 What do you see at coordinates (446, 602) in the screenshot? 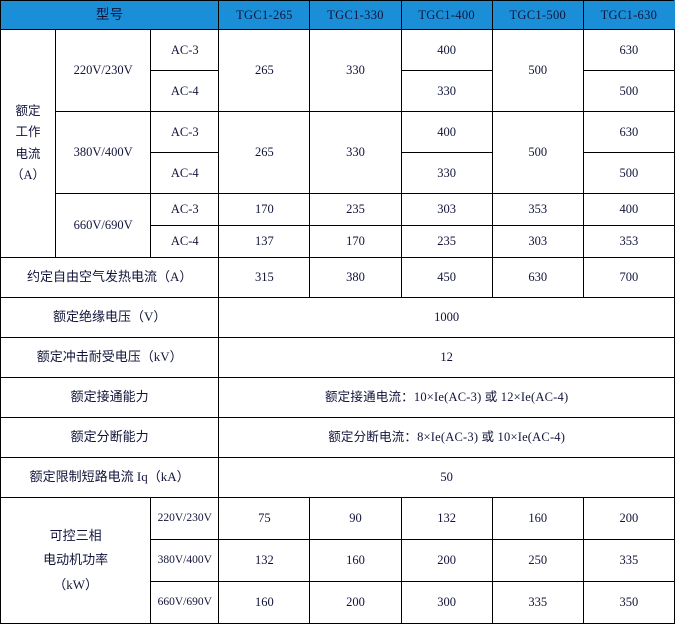
I see `cell-motor-660v-400: 300` at bounding box center [446, 602].